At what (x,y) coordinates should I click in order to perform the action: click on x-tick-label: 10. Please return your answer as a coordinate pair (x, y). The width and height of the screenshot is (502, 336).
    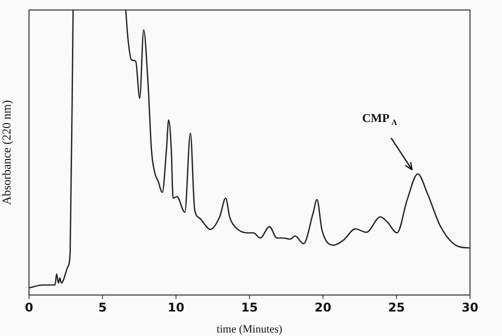
    Looking at the image, I should click on (176, 307).